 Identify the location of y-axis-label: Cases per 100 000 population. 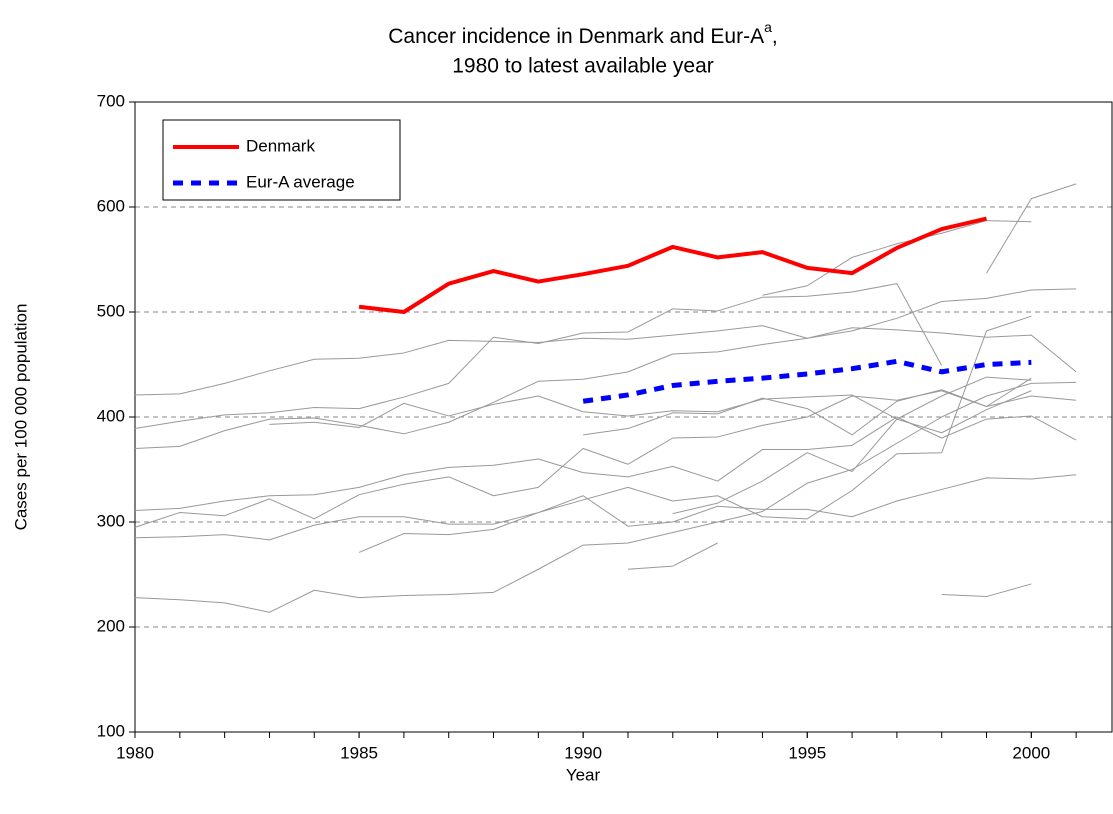
(20, 417).